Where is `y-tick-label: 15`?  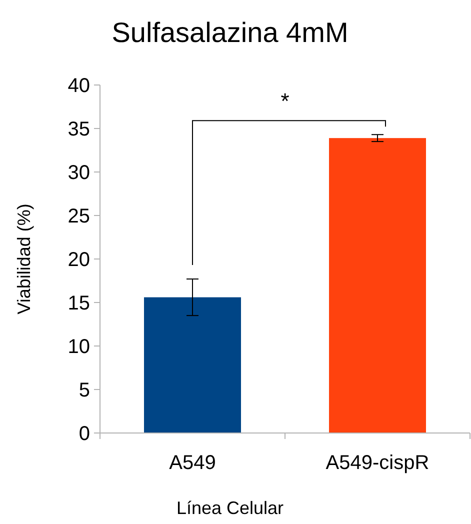 y-tick-label: 15 is located at coordinates (79, 303).